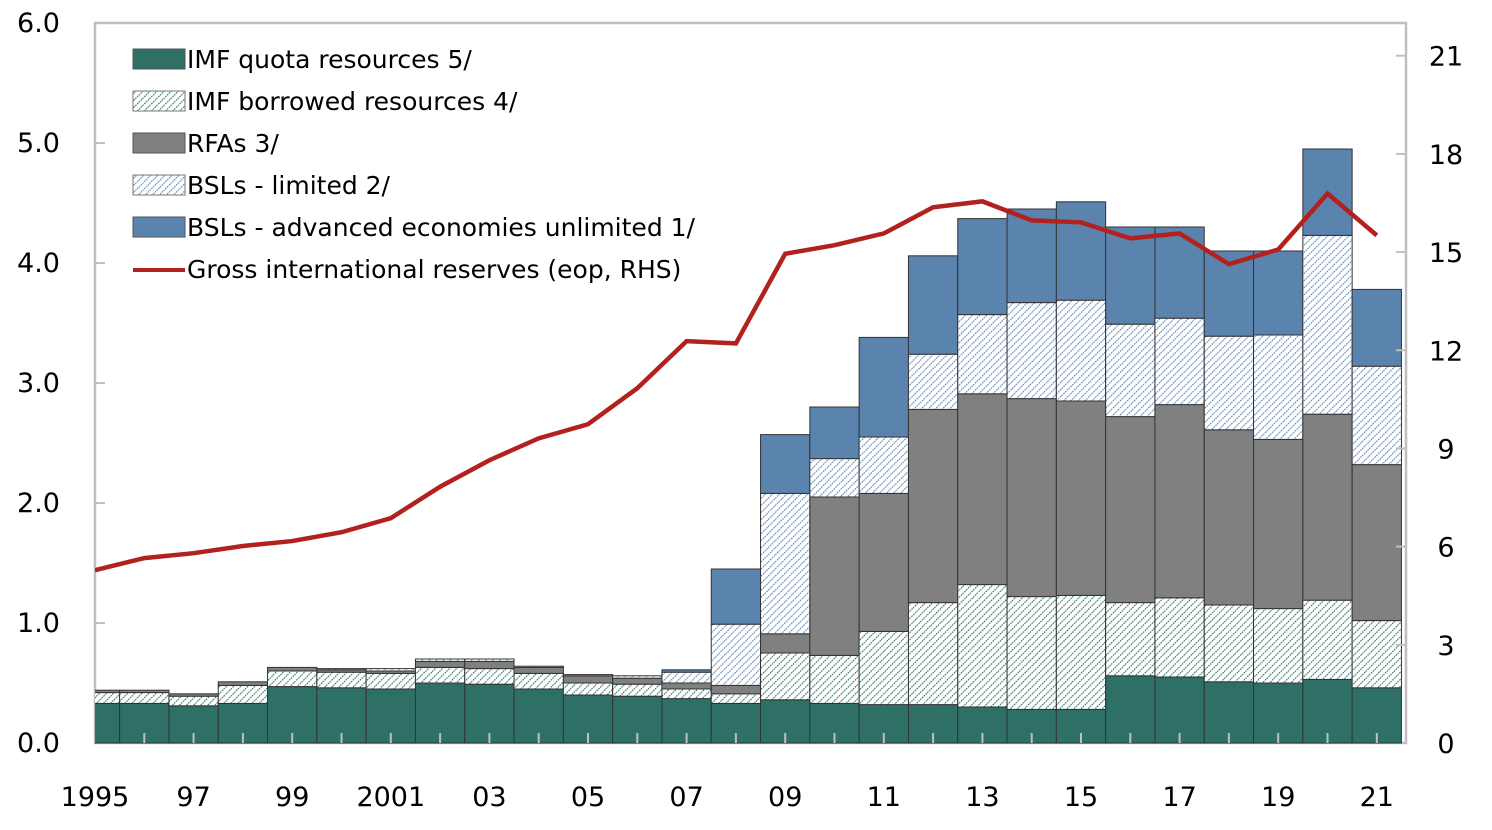  Describe the element at coordinates (1278, 797) in the screenshot. I see `x-tick-label: 19` at that location.